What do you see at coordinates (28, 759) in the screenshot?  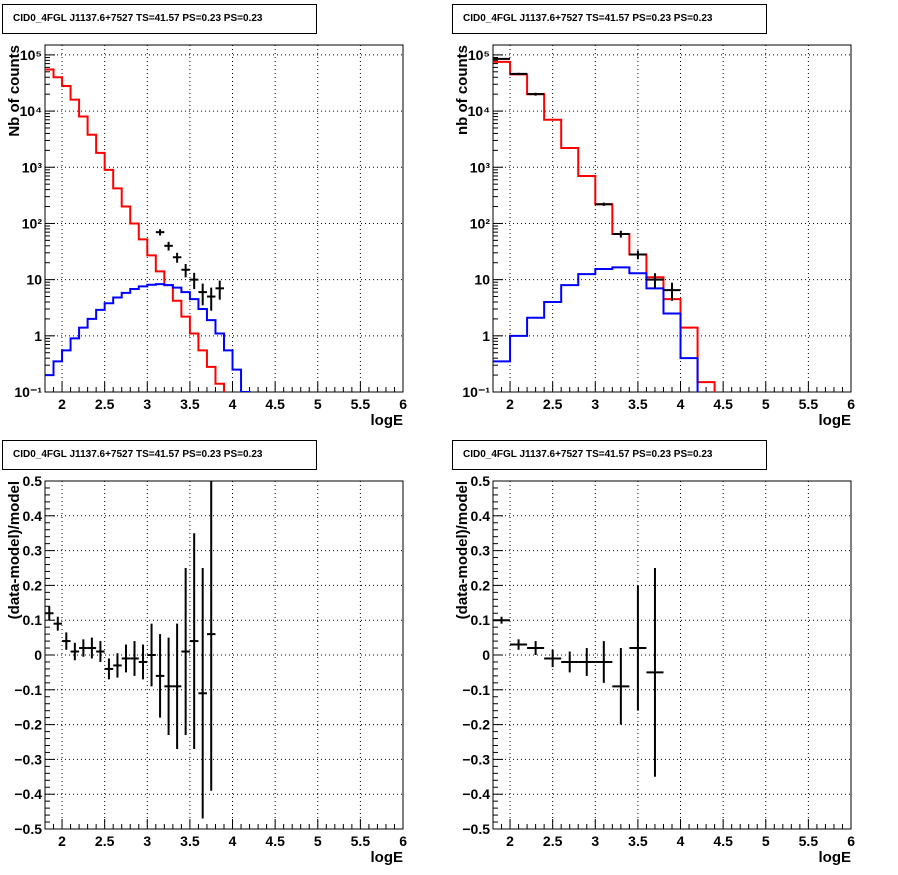 I see `y-tick-label: −0.3` at bounding box center [28, 759].